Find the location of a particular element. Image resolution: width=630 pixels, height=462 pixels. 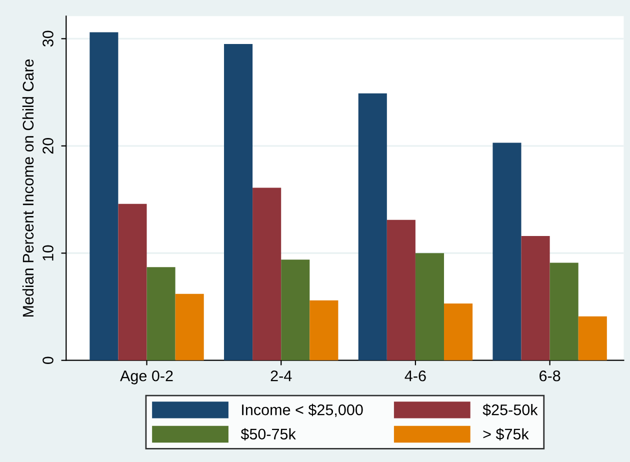

x-tick-label: 6-8 is located at coordinates (550, 376).